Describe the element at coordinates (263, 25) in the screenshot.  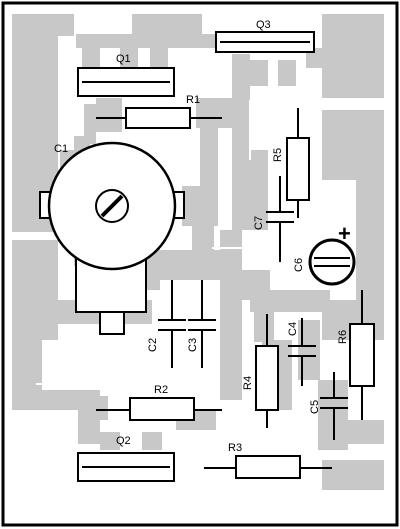
I see `q3-label: Q3` at that location.